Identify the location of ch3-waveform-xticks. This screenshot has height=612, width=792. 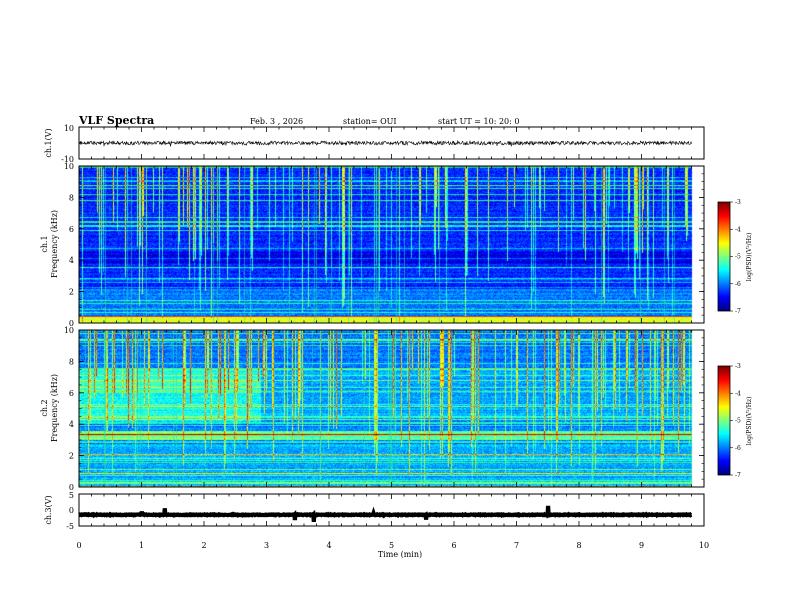
(391, 510).